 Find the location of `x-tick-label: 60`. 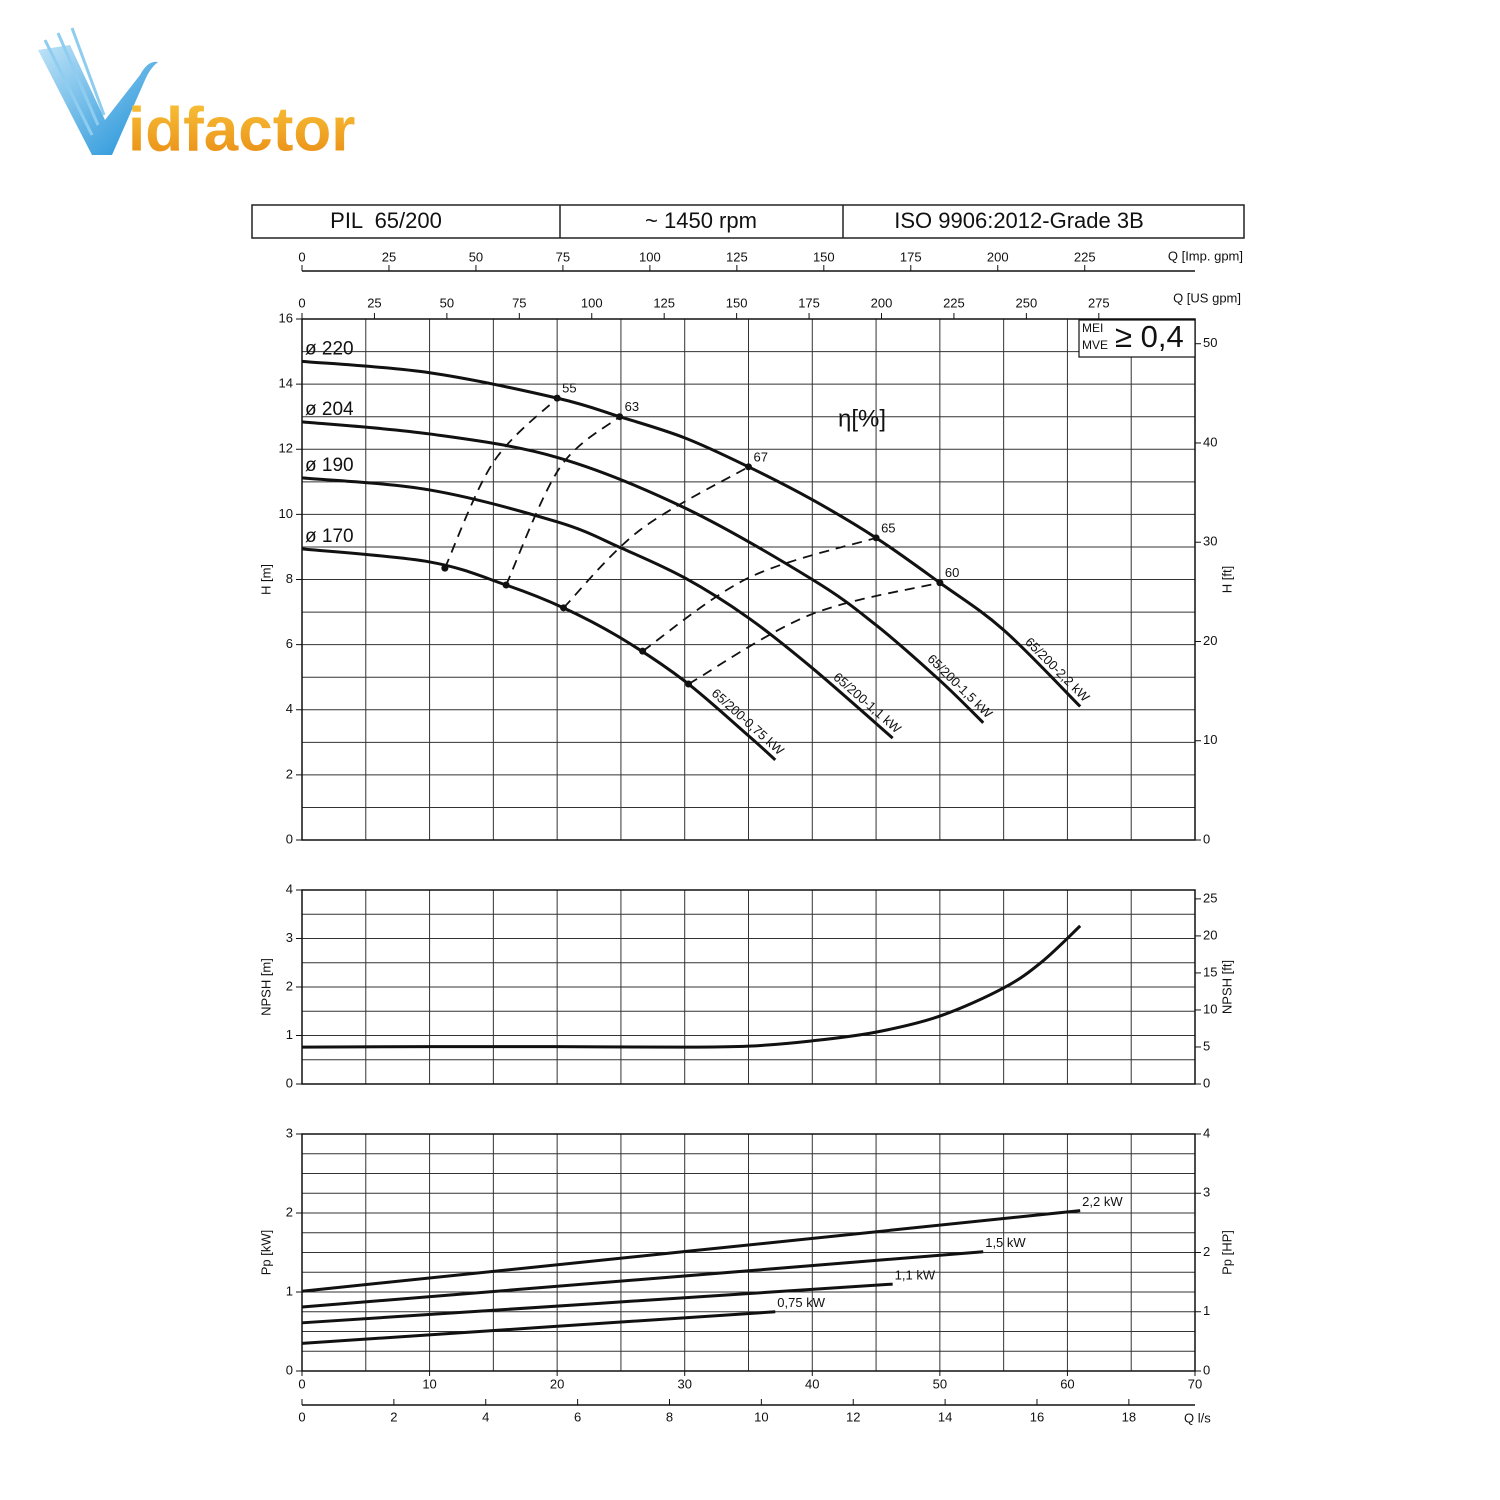

x-tick-label: 60 is located at coordinates (1067, 1383).